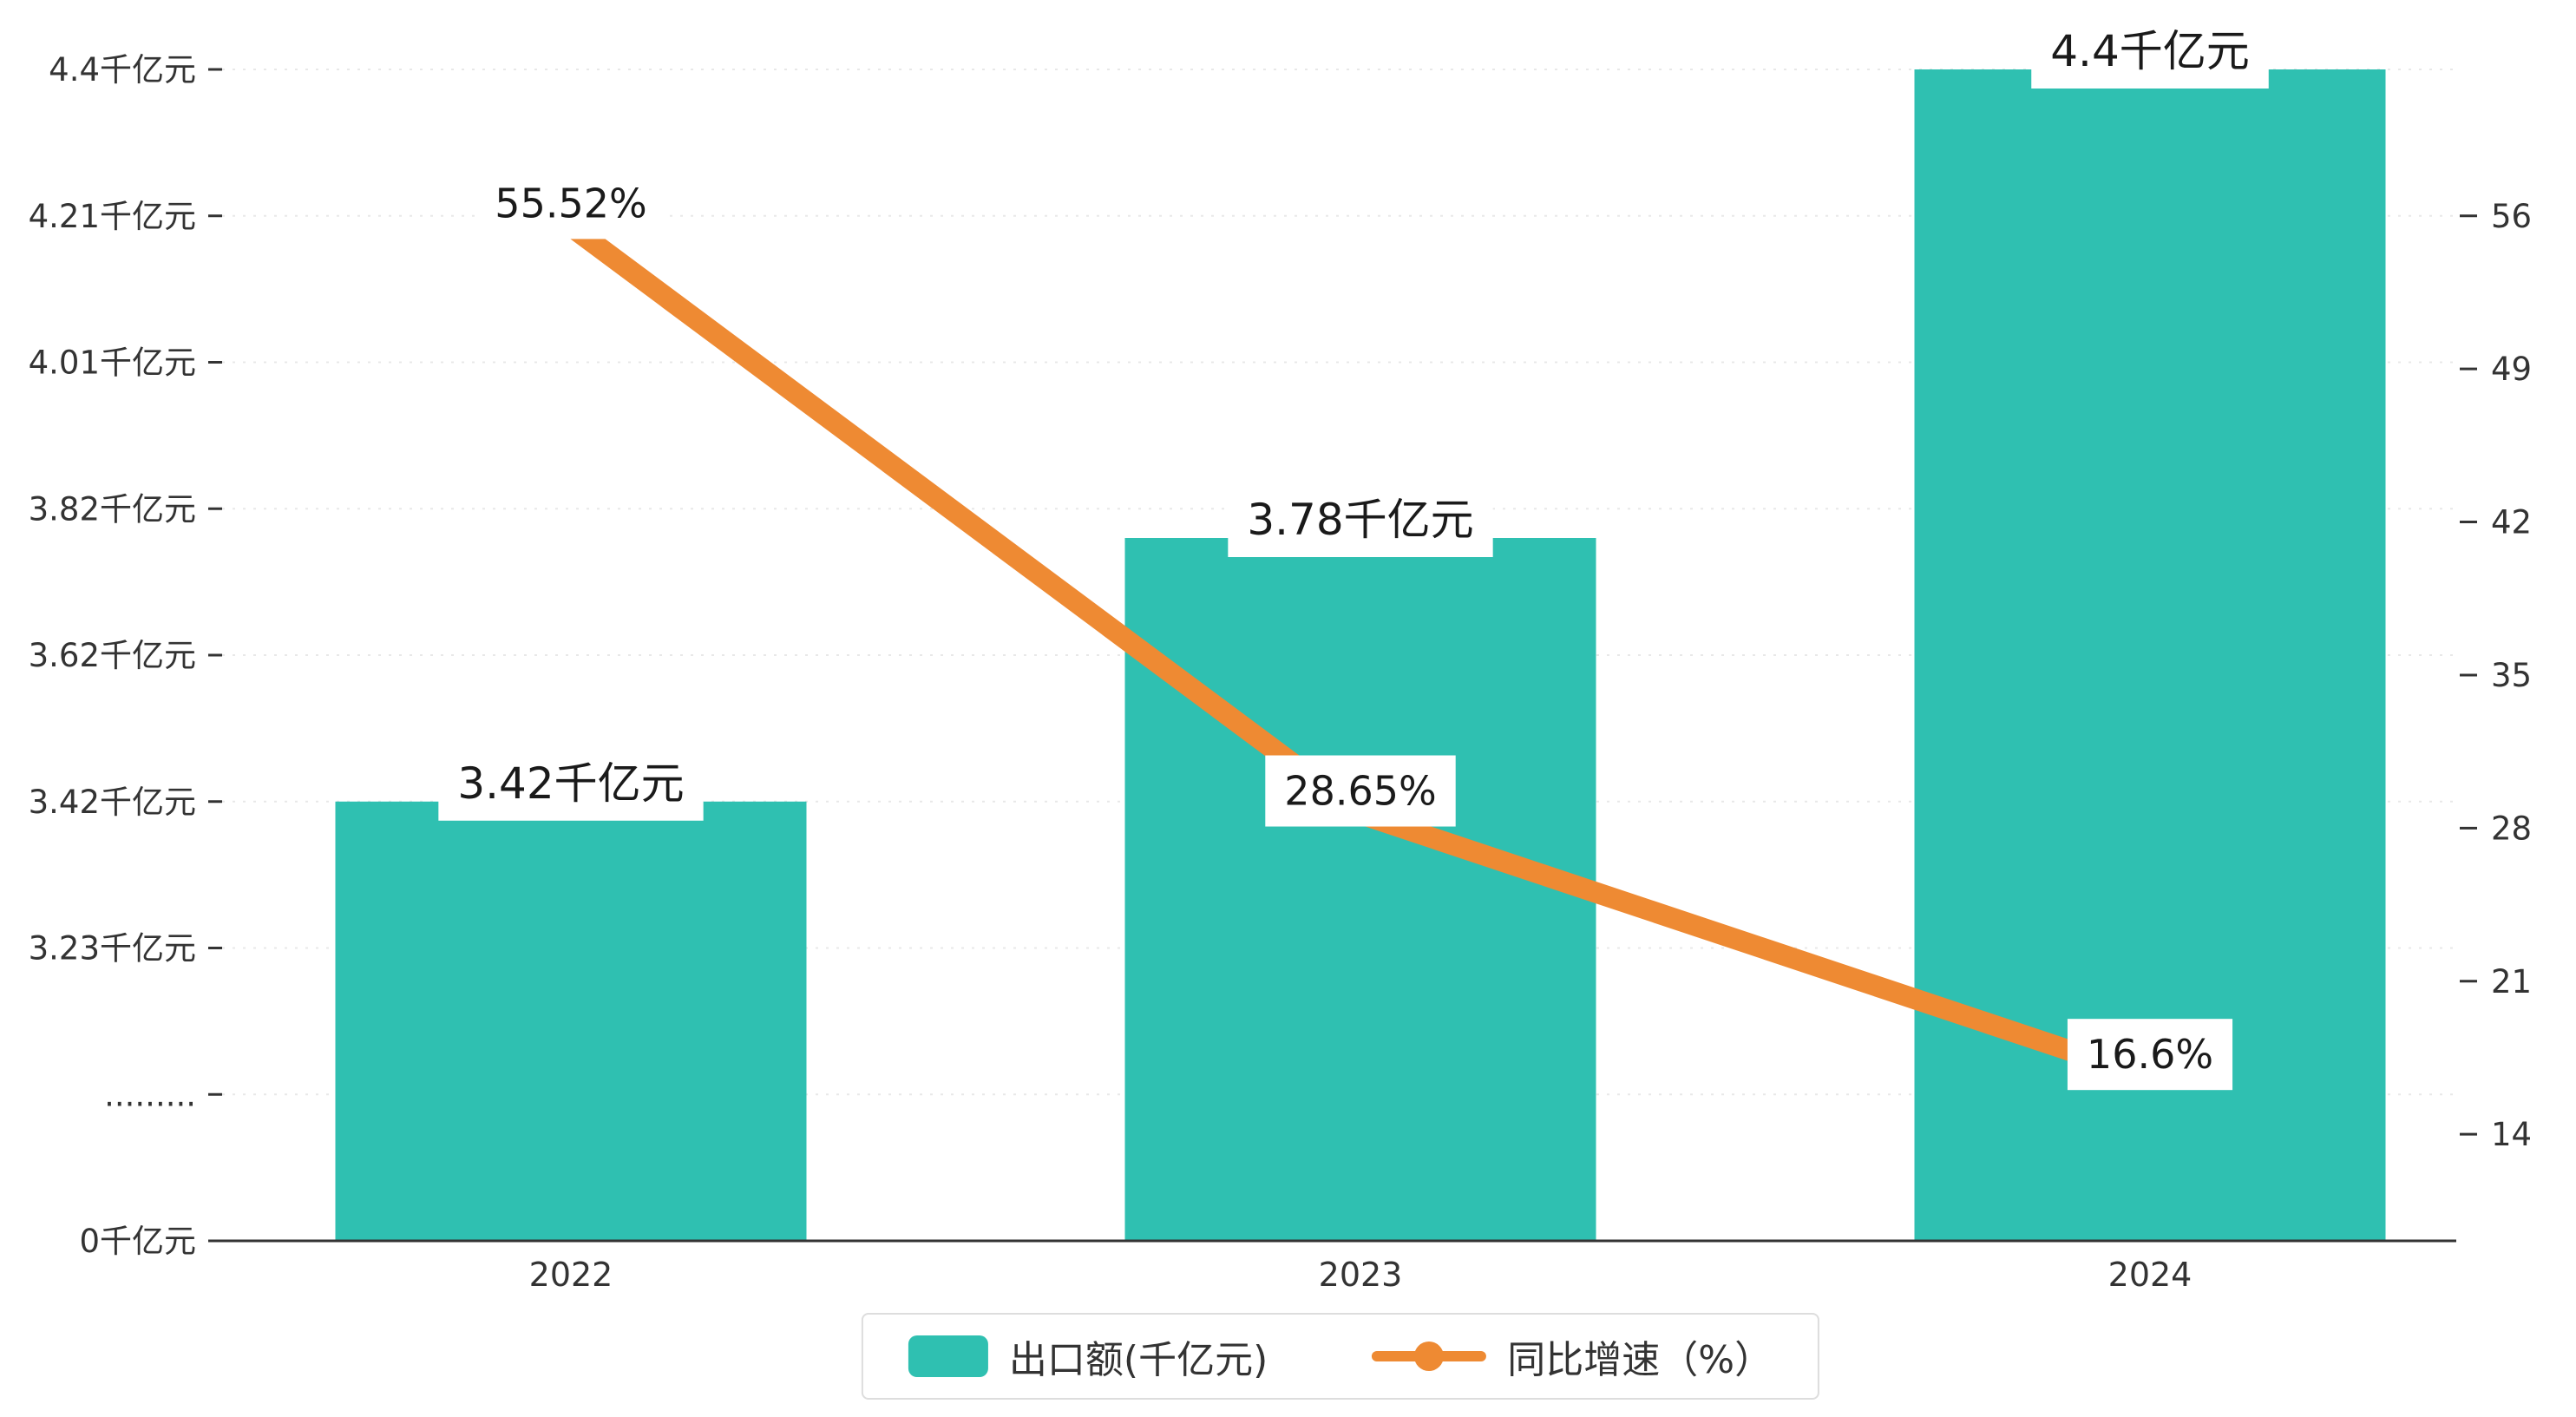 The height and width of the screenshot is (1417, 2576). I want to click on bar-value-label: 4.4千亿元, so click(2150, 51).